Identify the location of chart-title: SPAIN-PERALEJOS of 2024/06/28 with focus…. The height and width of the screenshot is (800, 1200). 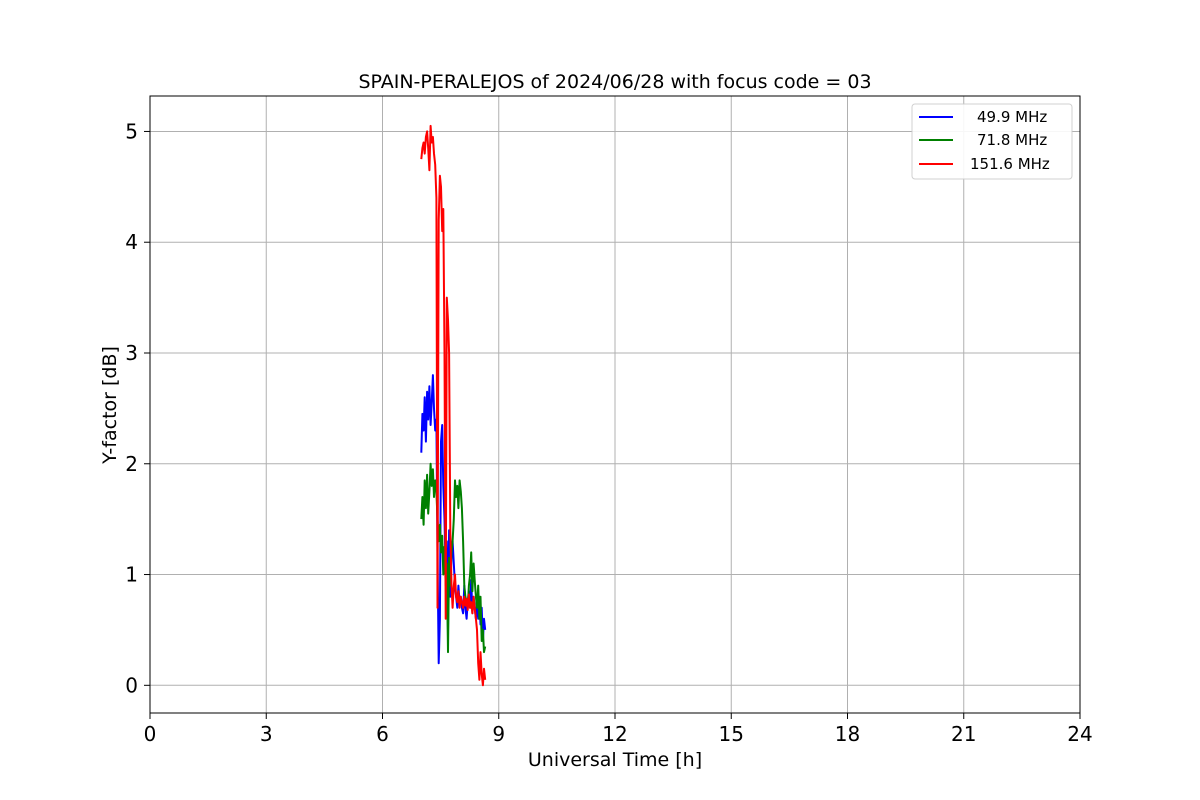
(614, 82).